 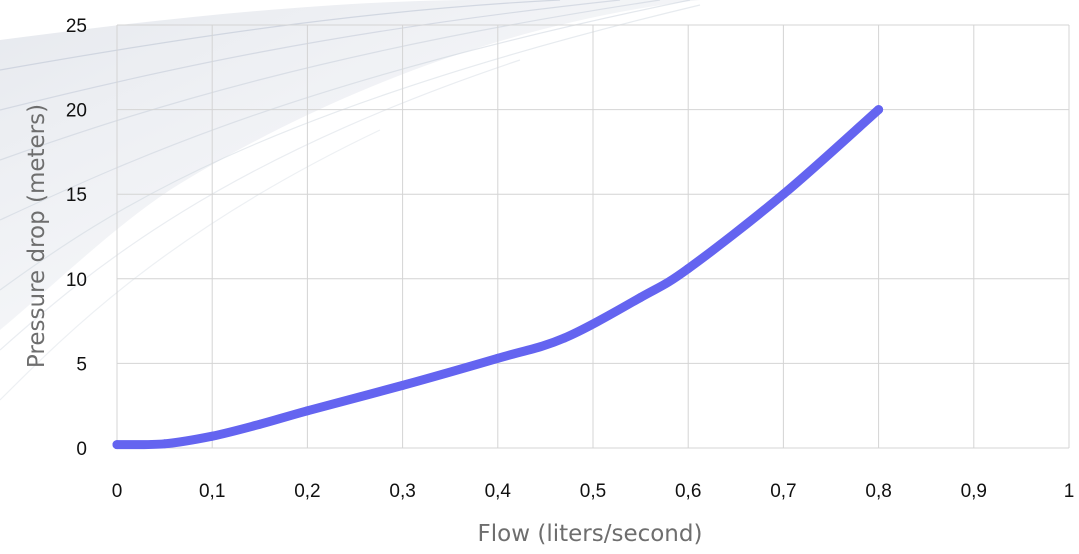 What do you see at coordinates (498, 491) in the screenshot?
I see `x-tick-label: 0,4` at bounding box center [498, 491].